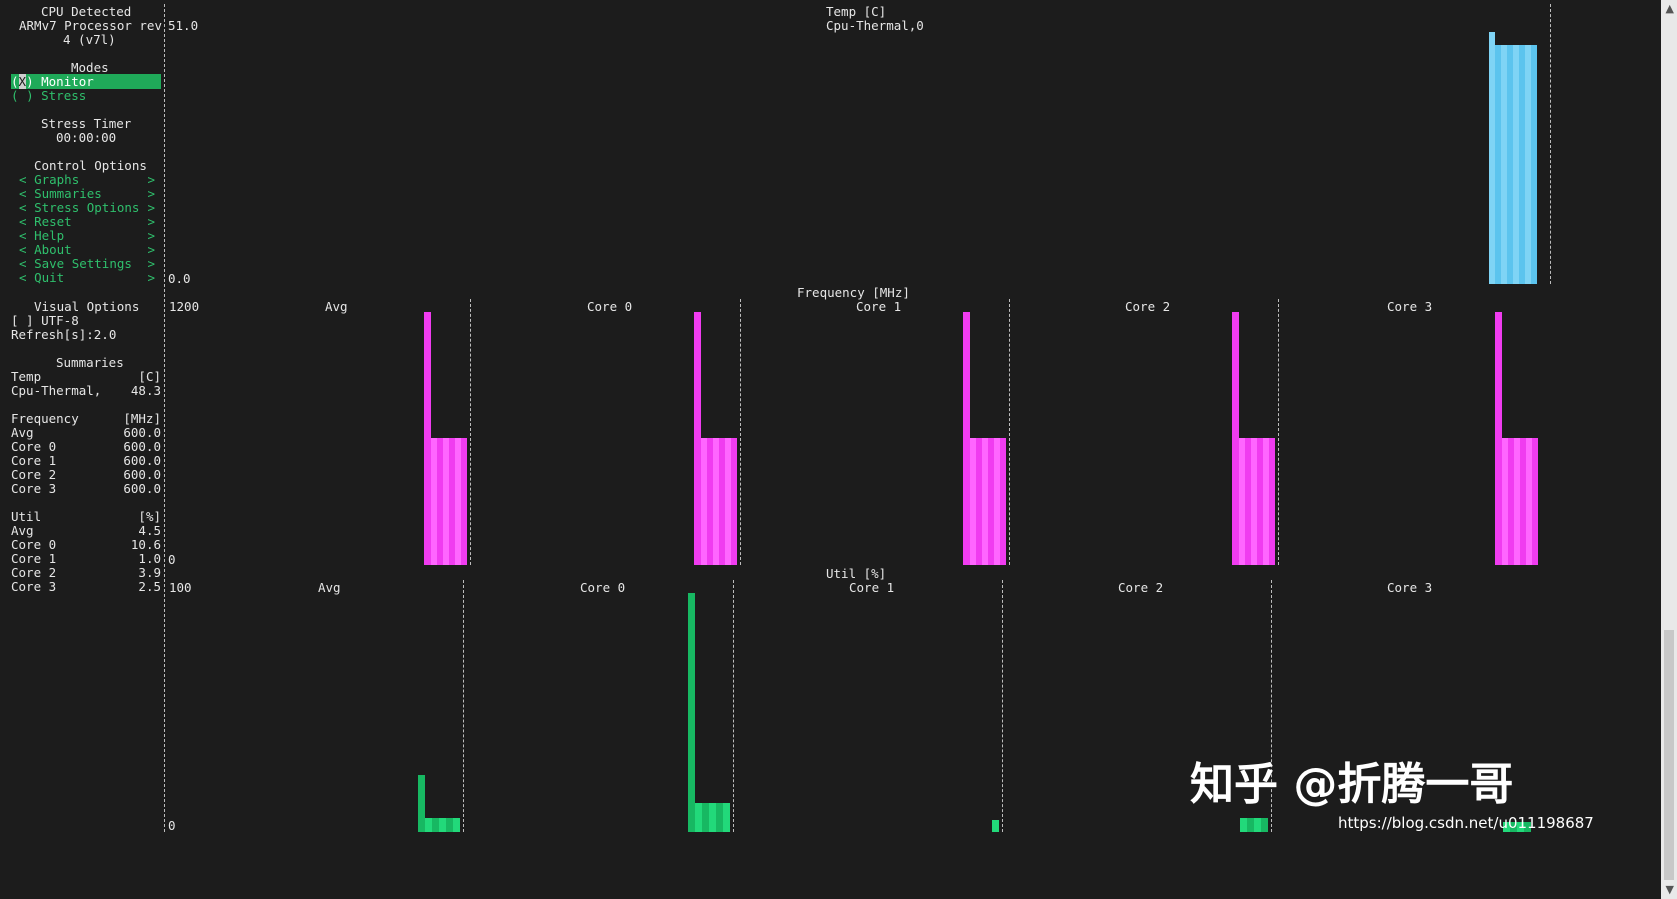 Image resolution: width=1677 pixels, height=899 pixels. I want to click on temp-y-max-label: 51.0, so click(183, 25).